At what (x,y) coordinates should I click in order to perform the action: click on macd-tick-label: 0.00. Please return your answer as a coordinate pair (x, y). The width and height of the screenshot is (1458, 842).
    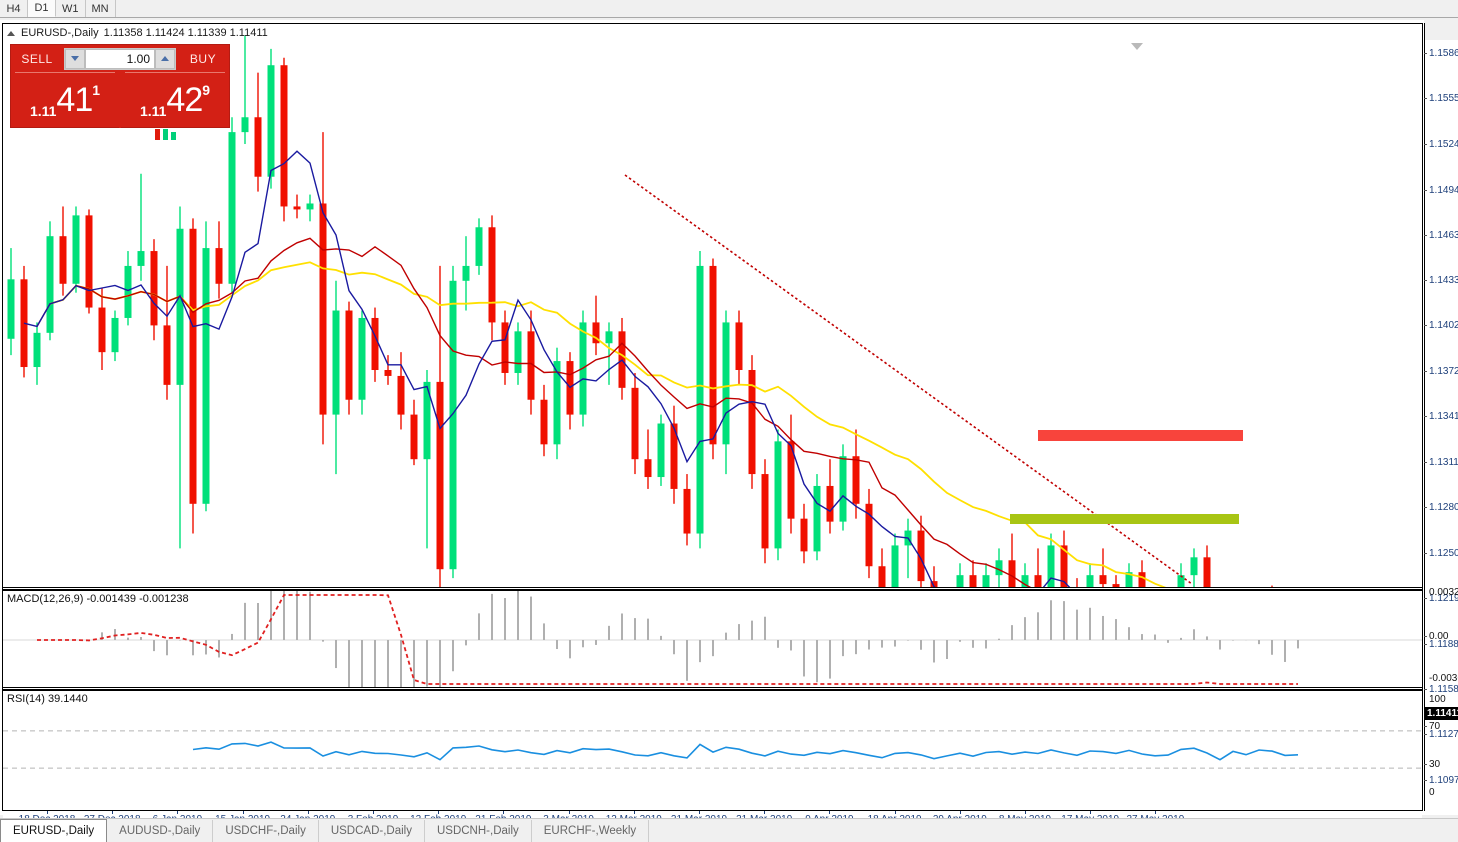
    Looking at the image, I should click on (1439, 636).